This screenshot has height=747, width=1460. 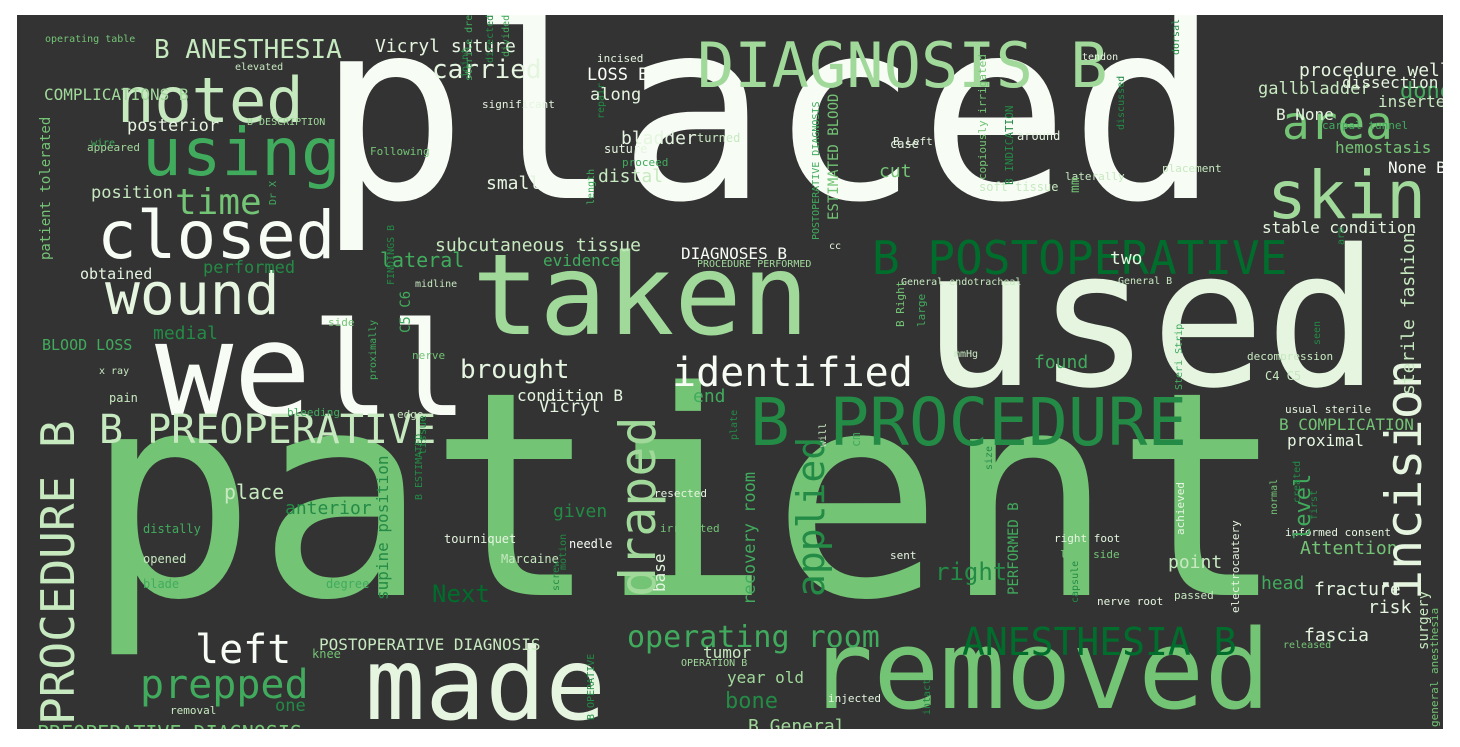 What do you see at coordinates (626, 149) in the screenshot?
I see `cloud-word: suture` at bounding box center [626, 149].